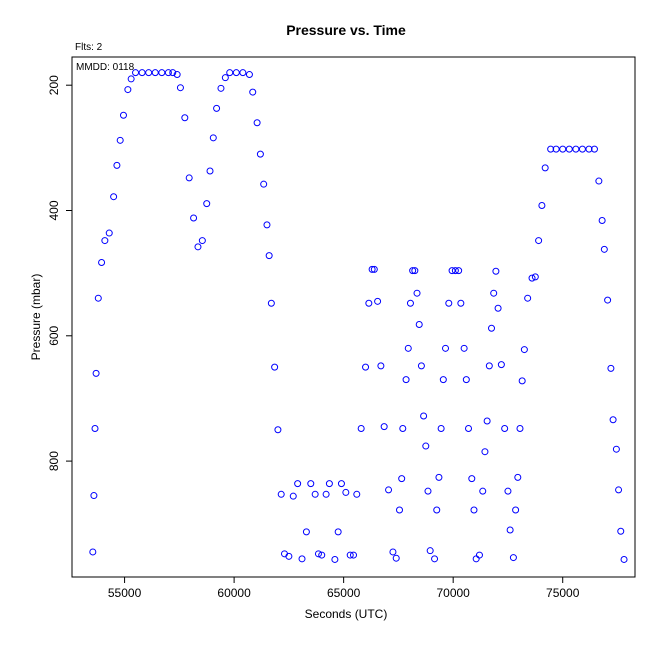 This screenshot has height=650, width=650. What do you see at coordinates (453, 593) in the screenshot?
I see `x-tick-label: 70000` at bounding box center [453, 593].